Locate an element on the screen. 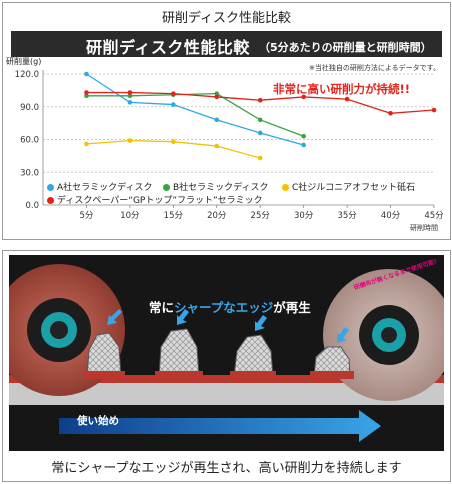 The width and height of the screenshot is (452, 484). x-tick-label: 10分 is located at coordinates (130, 216).